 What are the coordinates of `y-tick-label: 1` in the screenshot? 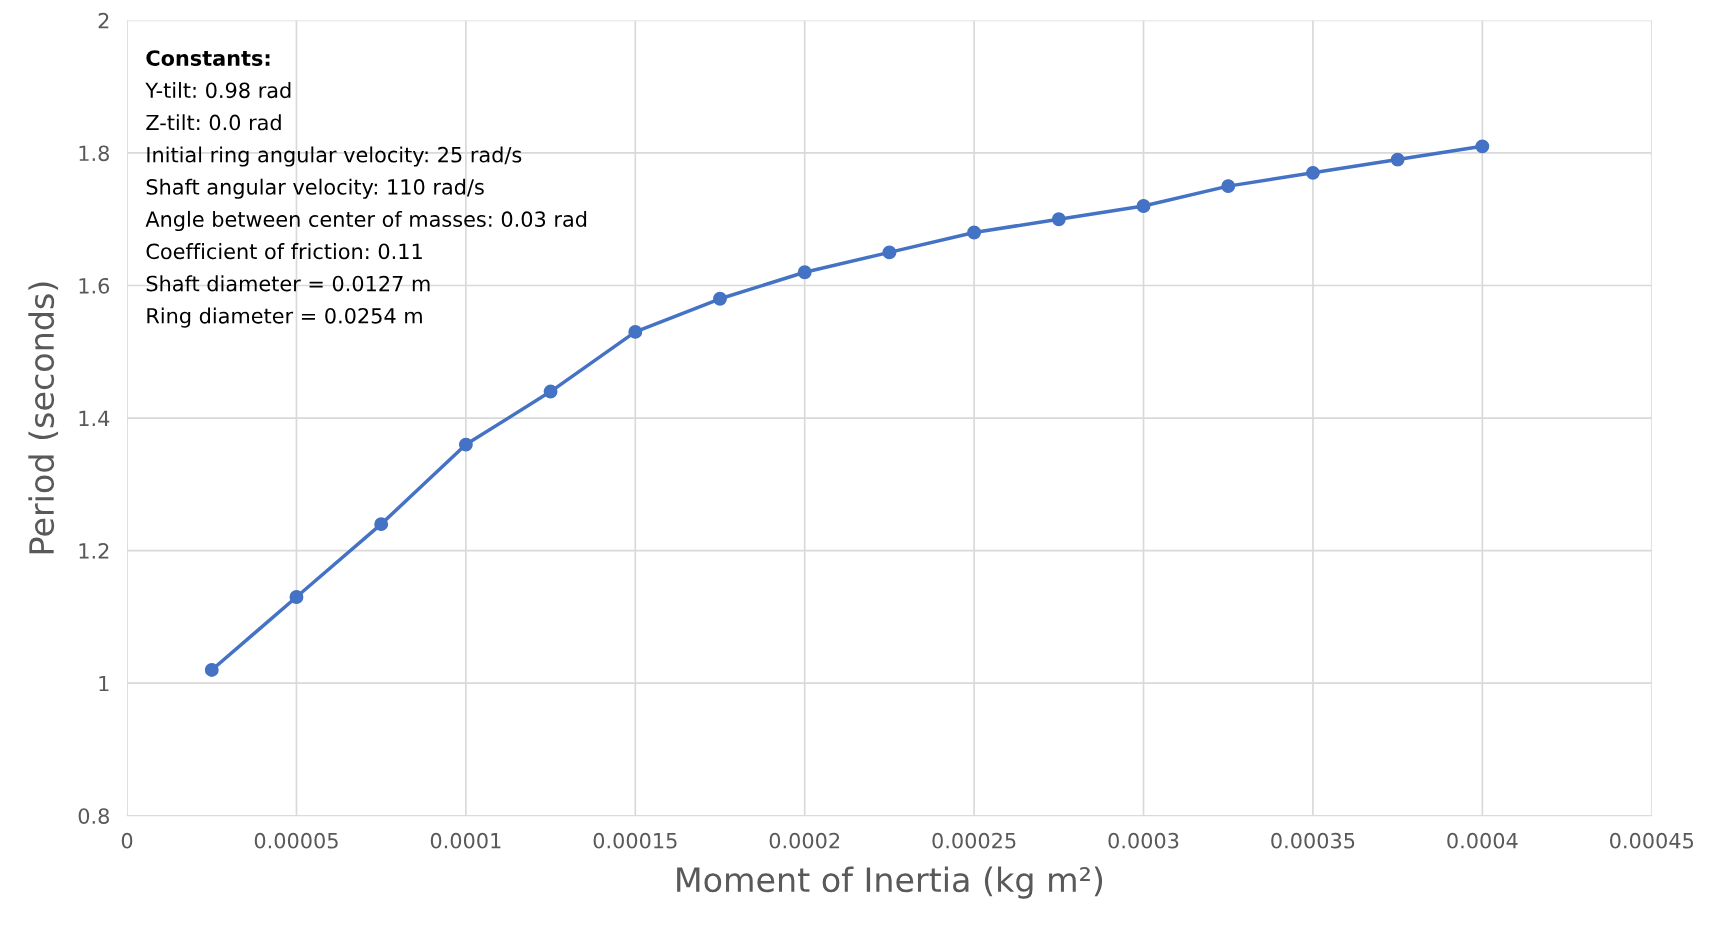 It's located at (104, 683).